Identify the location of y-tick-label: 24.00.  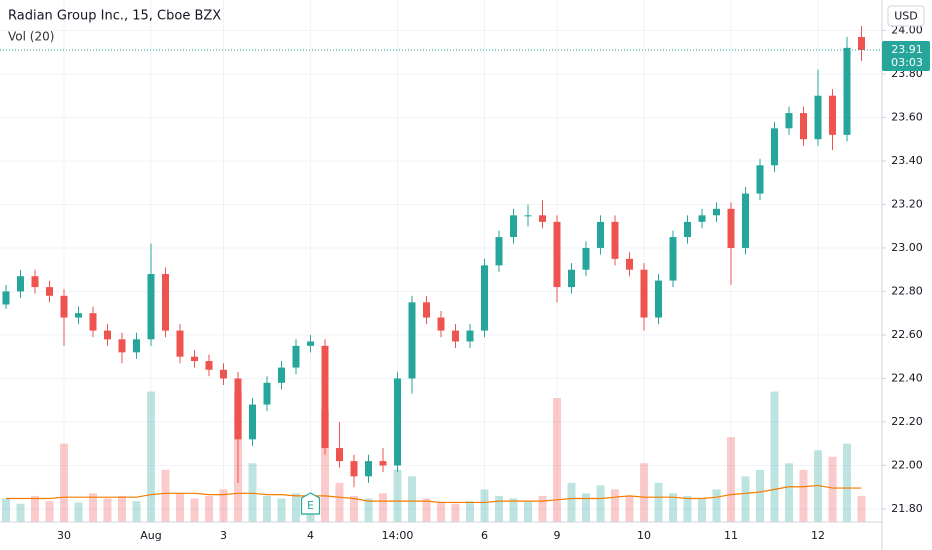
(907, 29).